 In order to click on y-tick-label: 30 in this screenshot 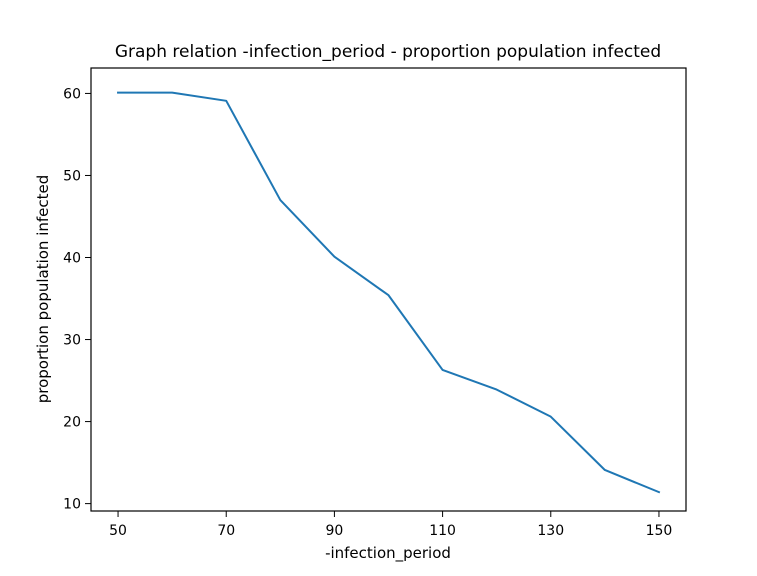, I will do `click(72, 341)`.